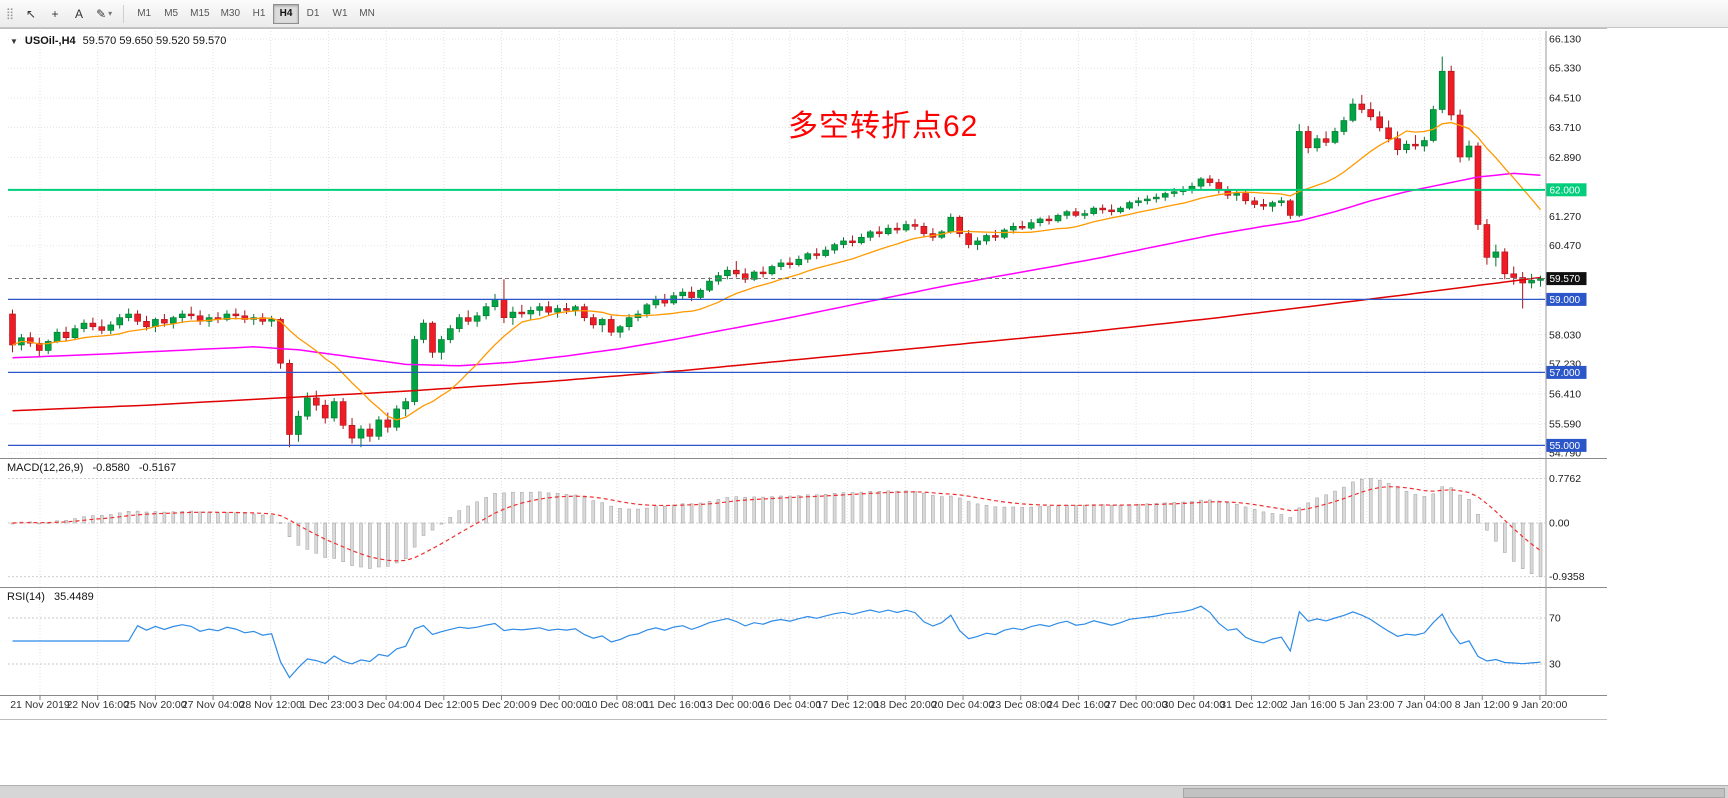  Describe the element at coordinates (144, 14) in the screenshot. I see `timeframe-m1-button: M1` at that location.